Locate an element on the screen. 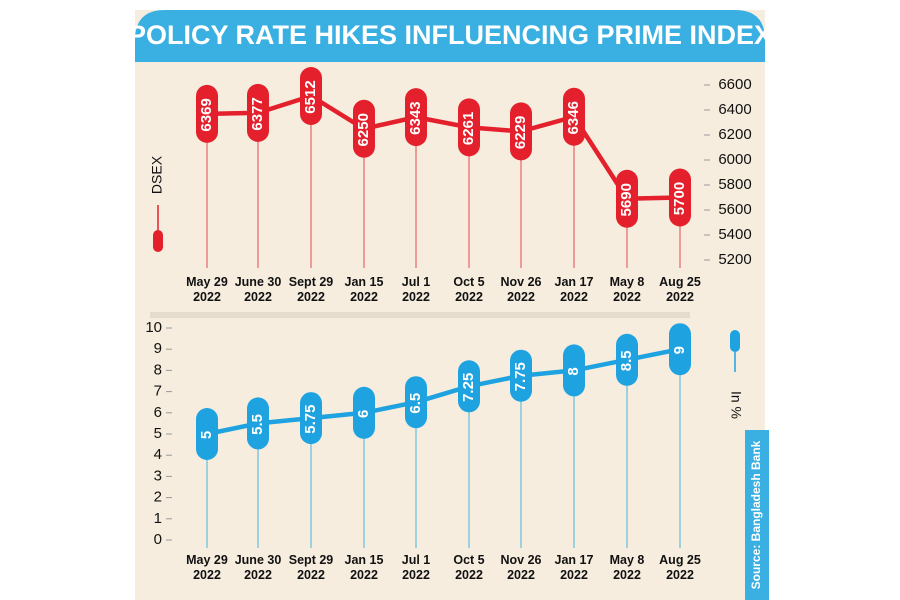  title-banner is located at coordinates (450, 36).